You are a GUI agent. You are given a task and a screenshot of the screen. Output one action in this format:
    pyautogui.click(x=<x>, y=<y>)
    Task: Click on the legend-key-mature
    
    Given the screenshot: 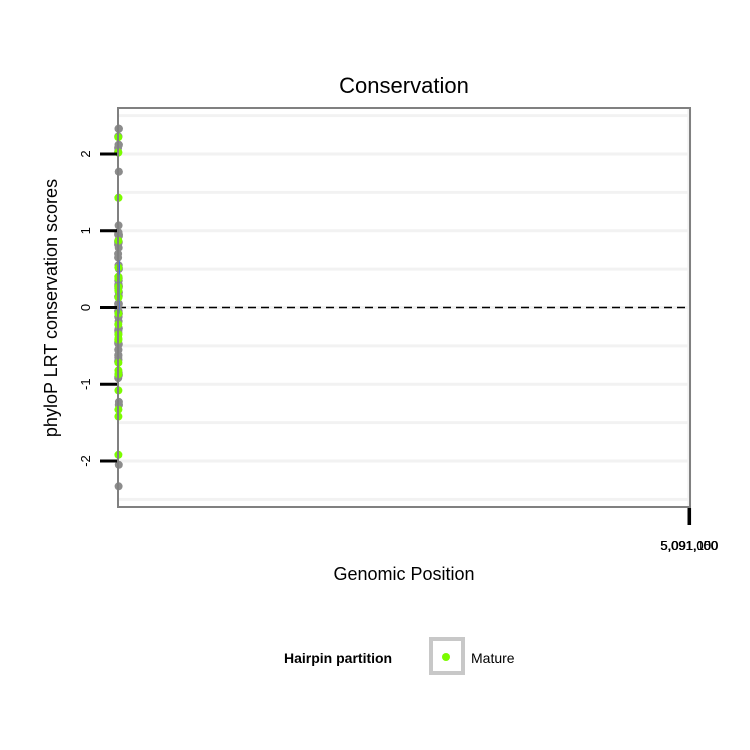 What is the action you would take?
    pyautogui.click(x=446, y=657)
    